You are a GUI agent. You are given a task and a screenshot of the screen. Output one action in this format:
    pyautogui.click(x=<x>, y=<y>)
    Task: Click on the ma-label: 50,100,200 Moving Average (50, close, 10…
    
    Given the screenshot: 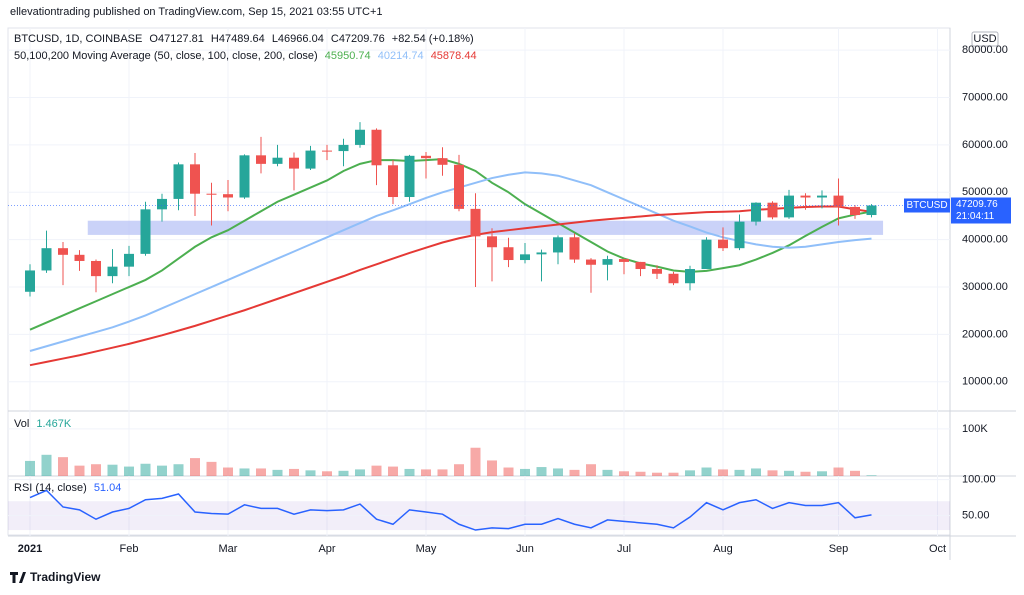 What is the action you would take?
    pyautogui.click(x=166, y=56)
    